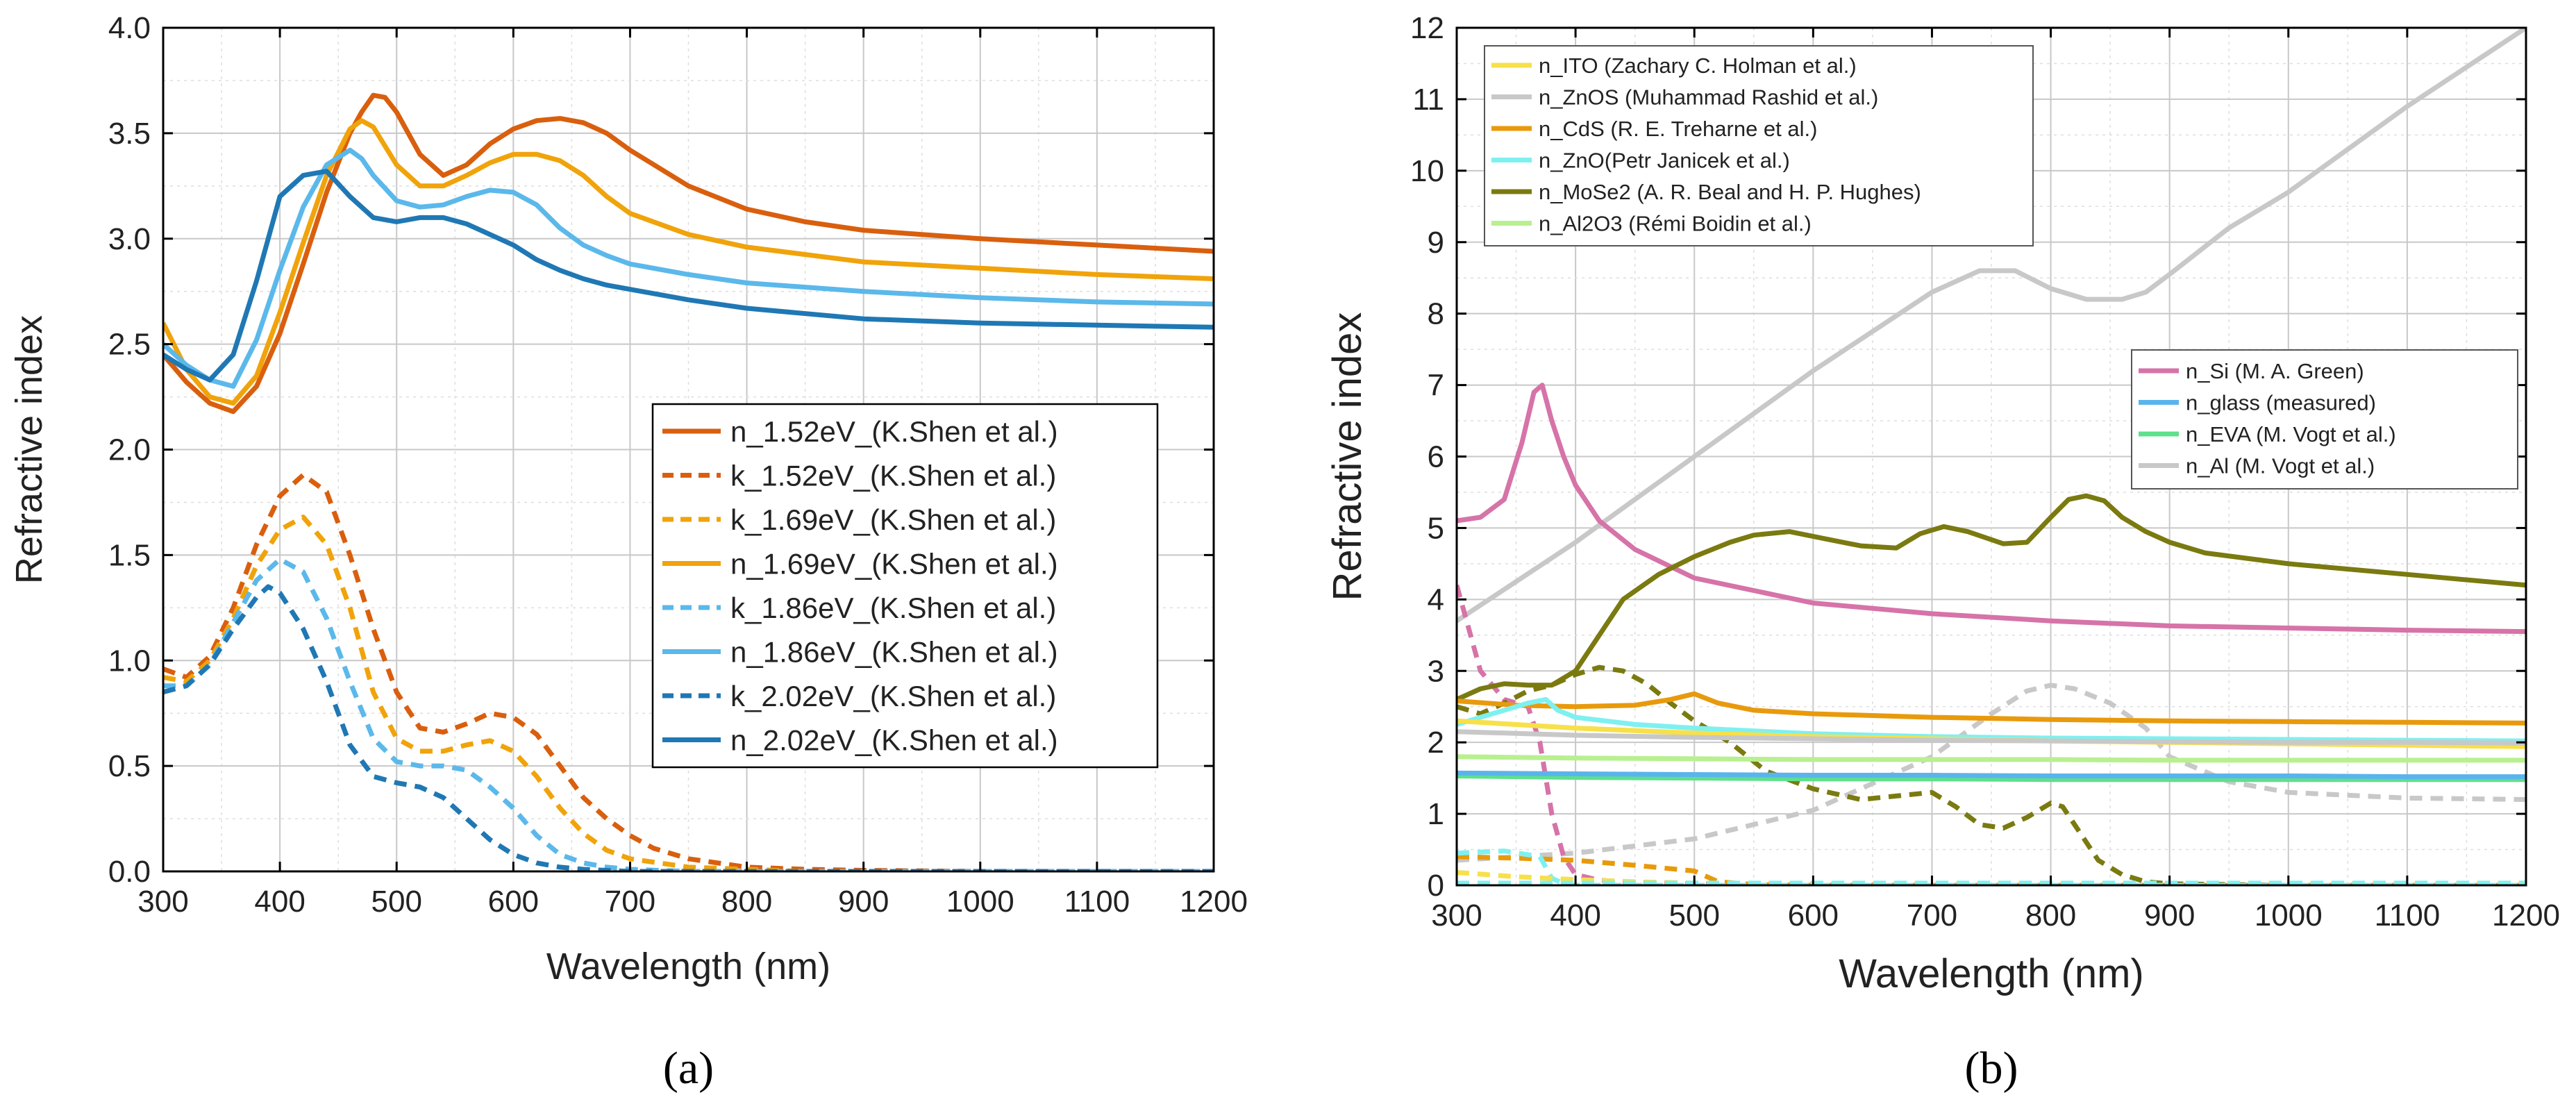  Describe the element at coordinates (1991, 1068) in the screenshot. I see `panel-label: (b)` at that location.